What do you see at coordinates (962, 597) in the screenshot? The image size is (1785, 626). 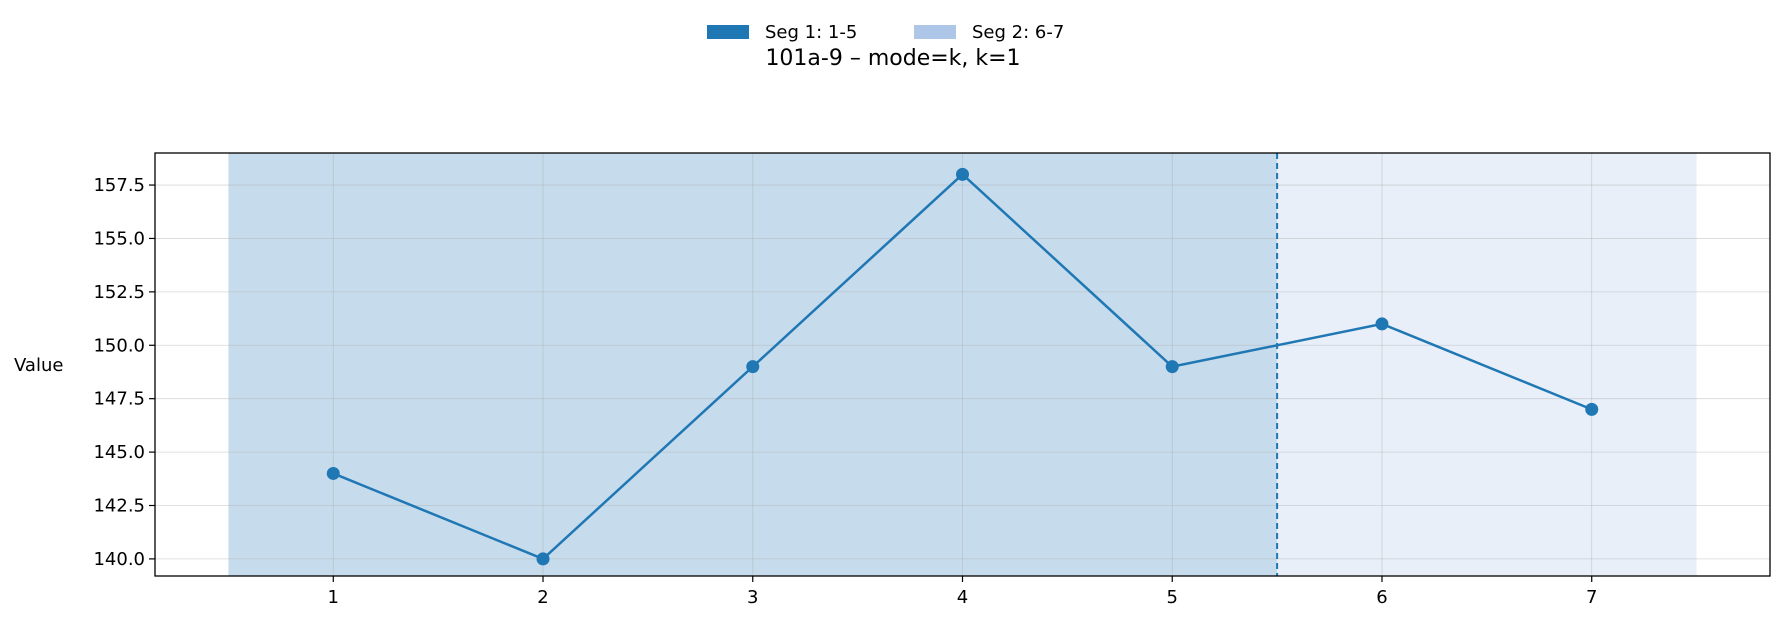 I see `x-tick-label-4: 4` at bounding box center [962, 597].